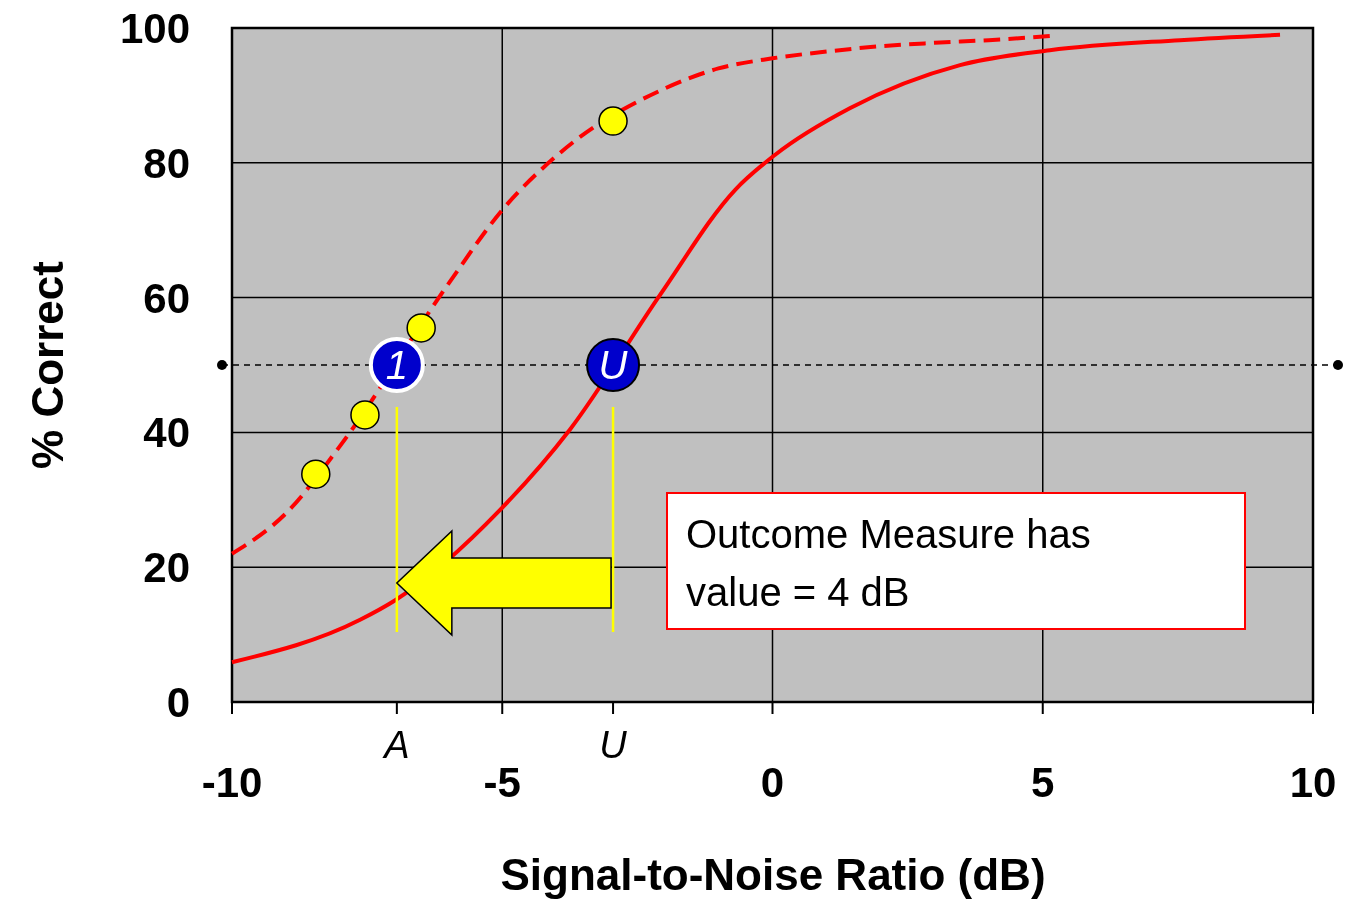 The height and width of the screenshot is (901, 1345). I want to click on y-tick-label: 20, so click(166, 568).